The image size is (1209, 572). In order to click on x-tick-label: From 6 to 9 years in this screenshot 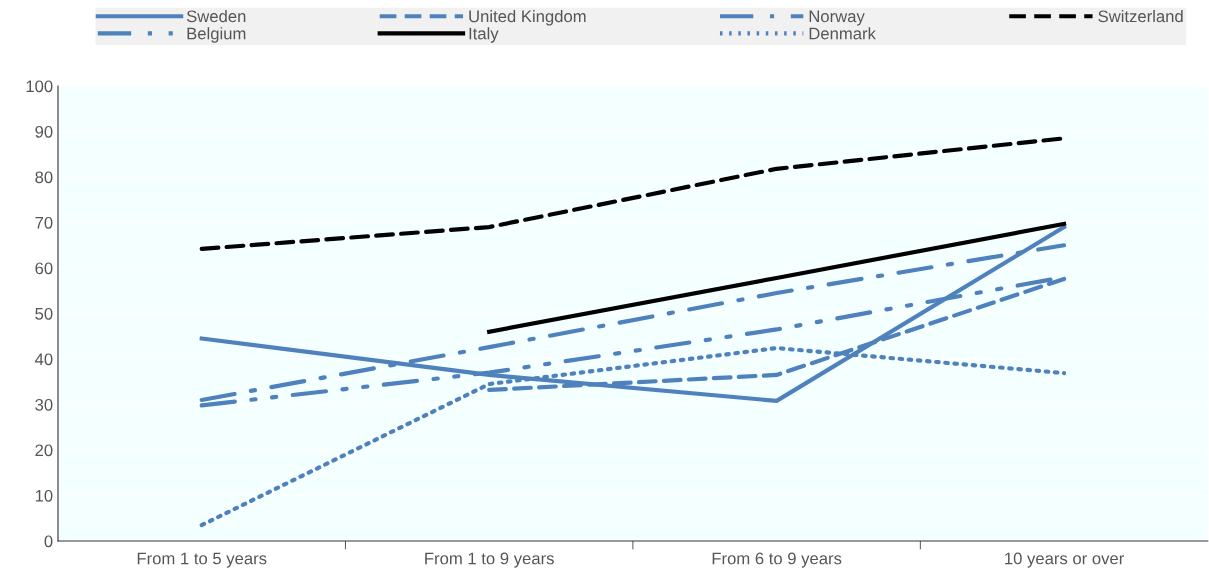, I will do `click(777, 560)`.